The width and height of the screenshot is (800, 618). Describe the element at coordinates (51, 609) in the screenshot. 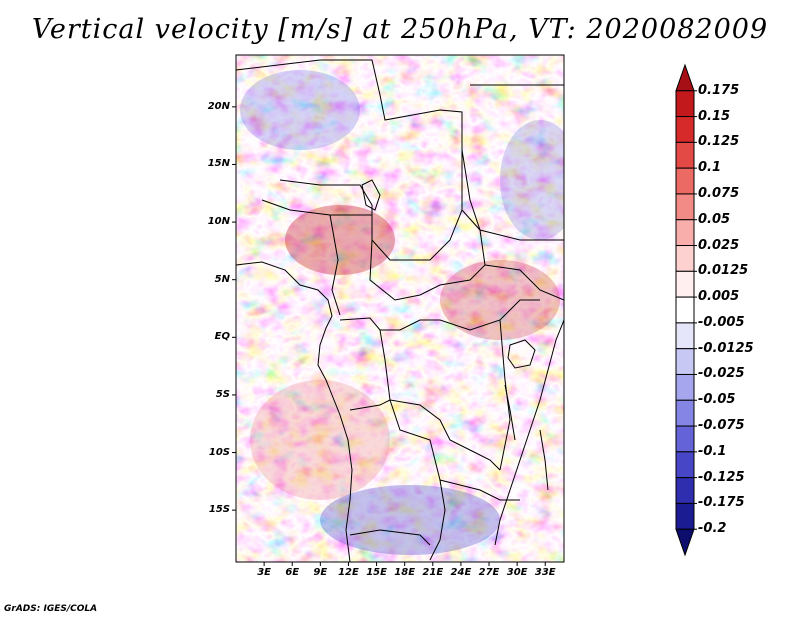

I see `credit-text: GrADS: IGES/COLA` at that location.